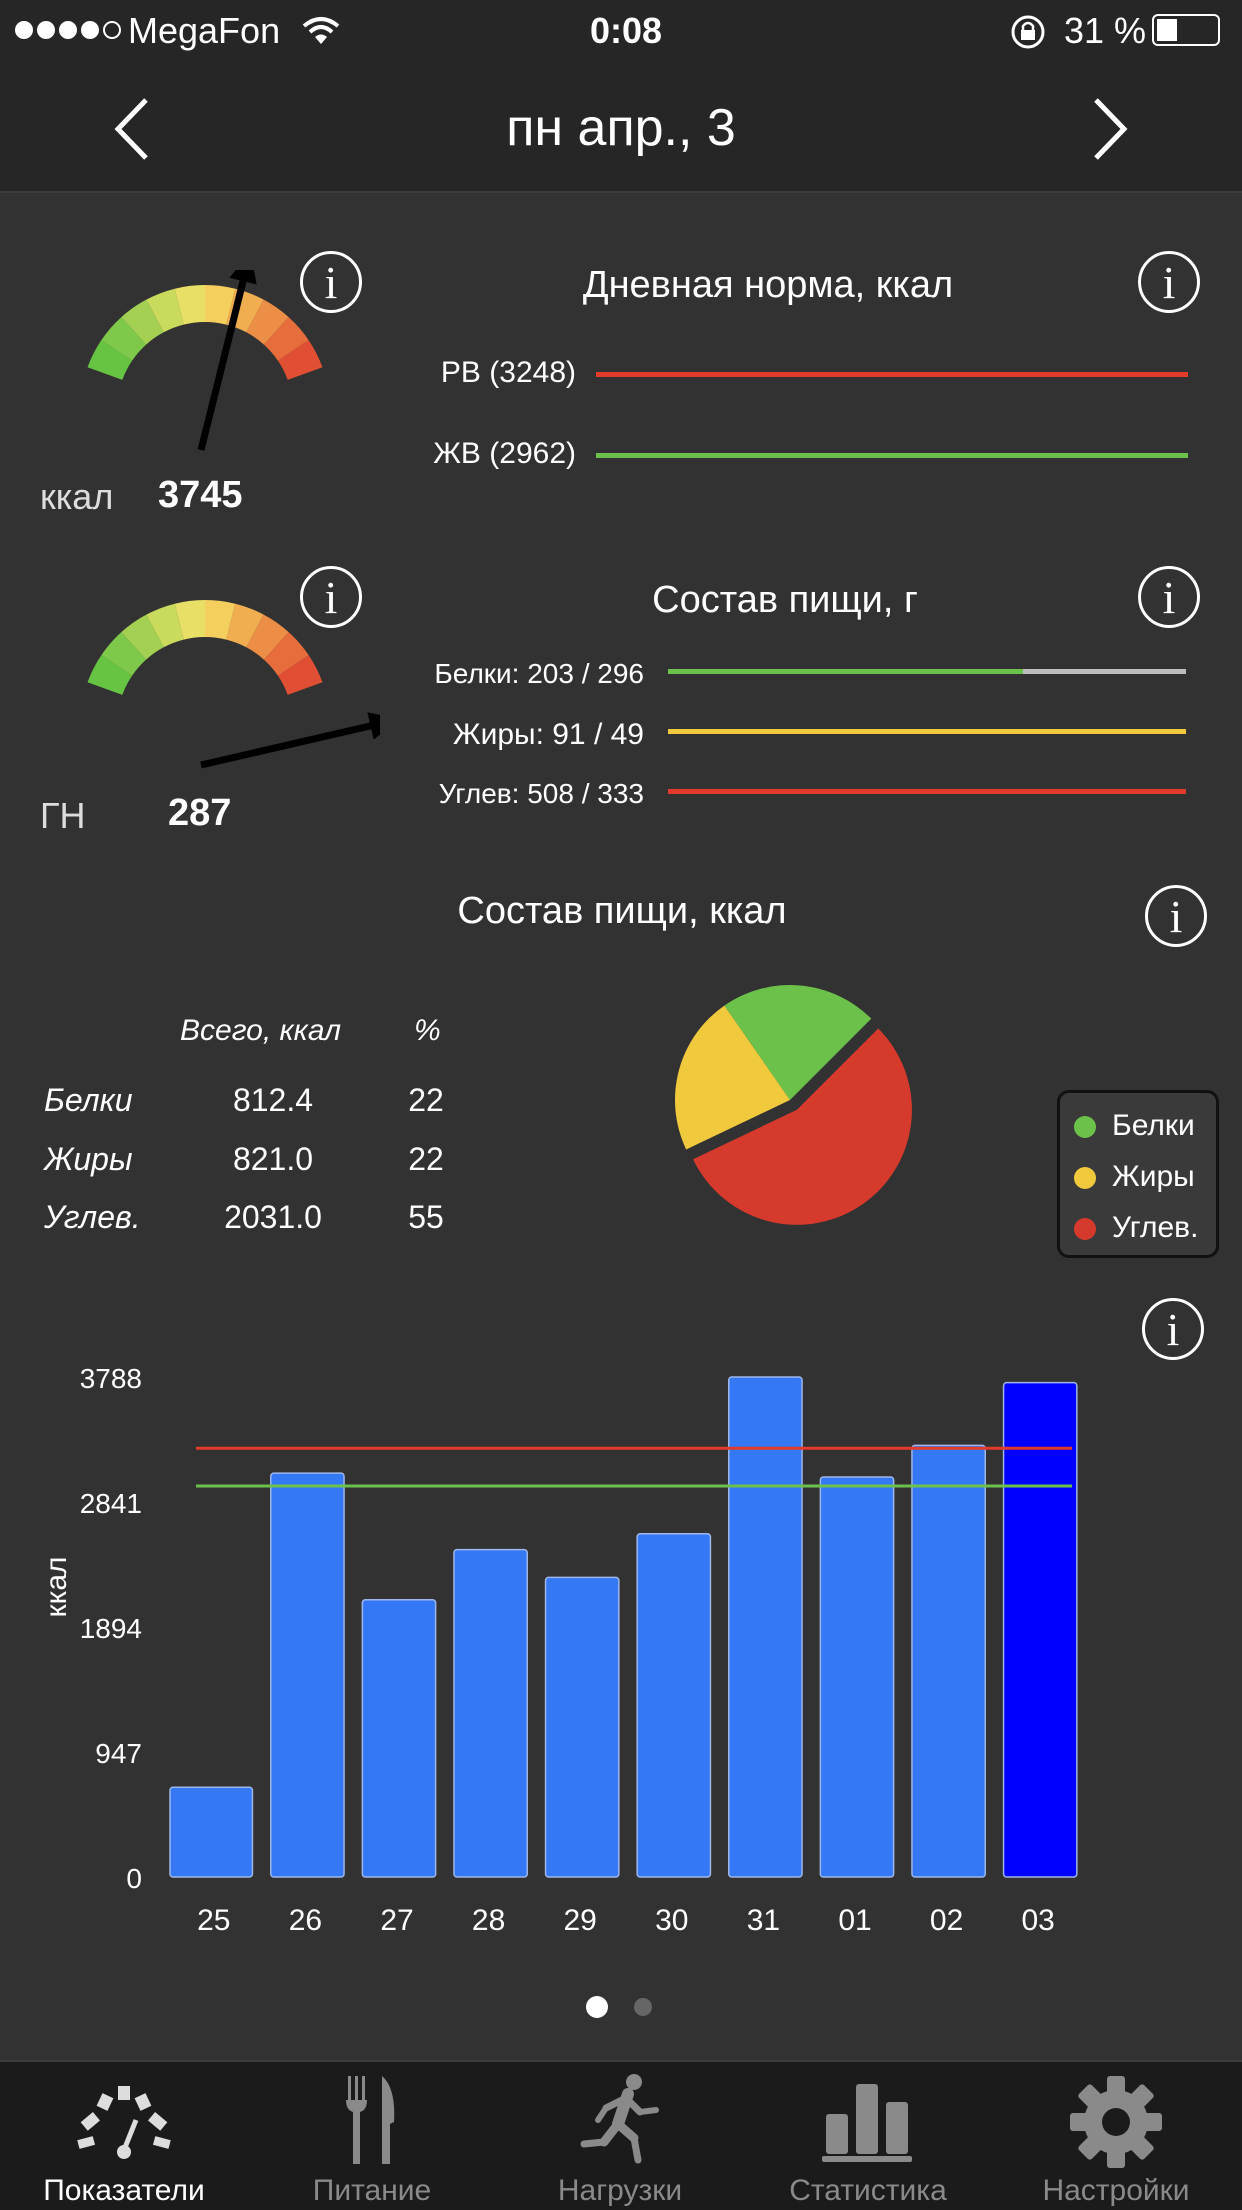 The width and height of the screenshot is (1242, 2210). Describe the element at coordinates (1138, 1174) in the screenshot. I see `macro-legend: Белки Жиры Углев.` at that location.